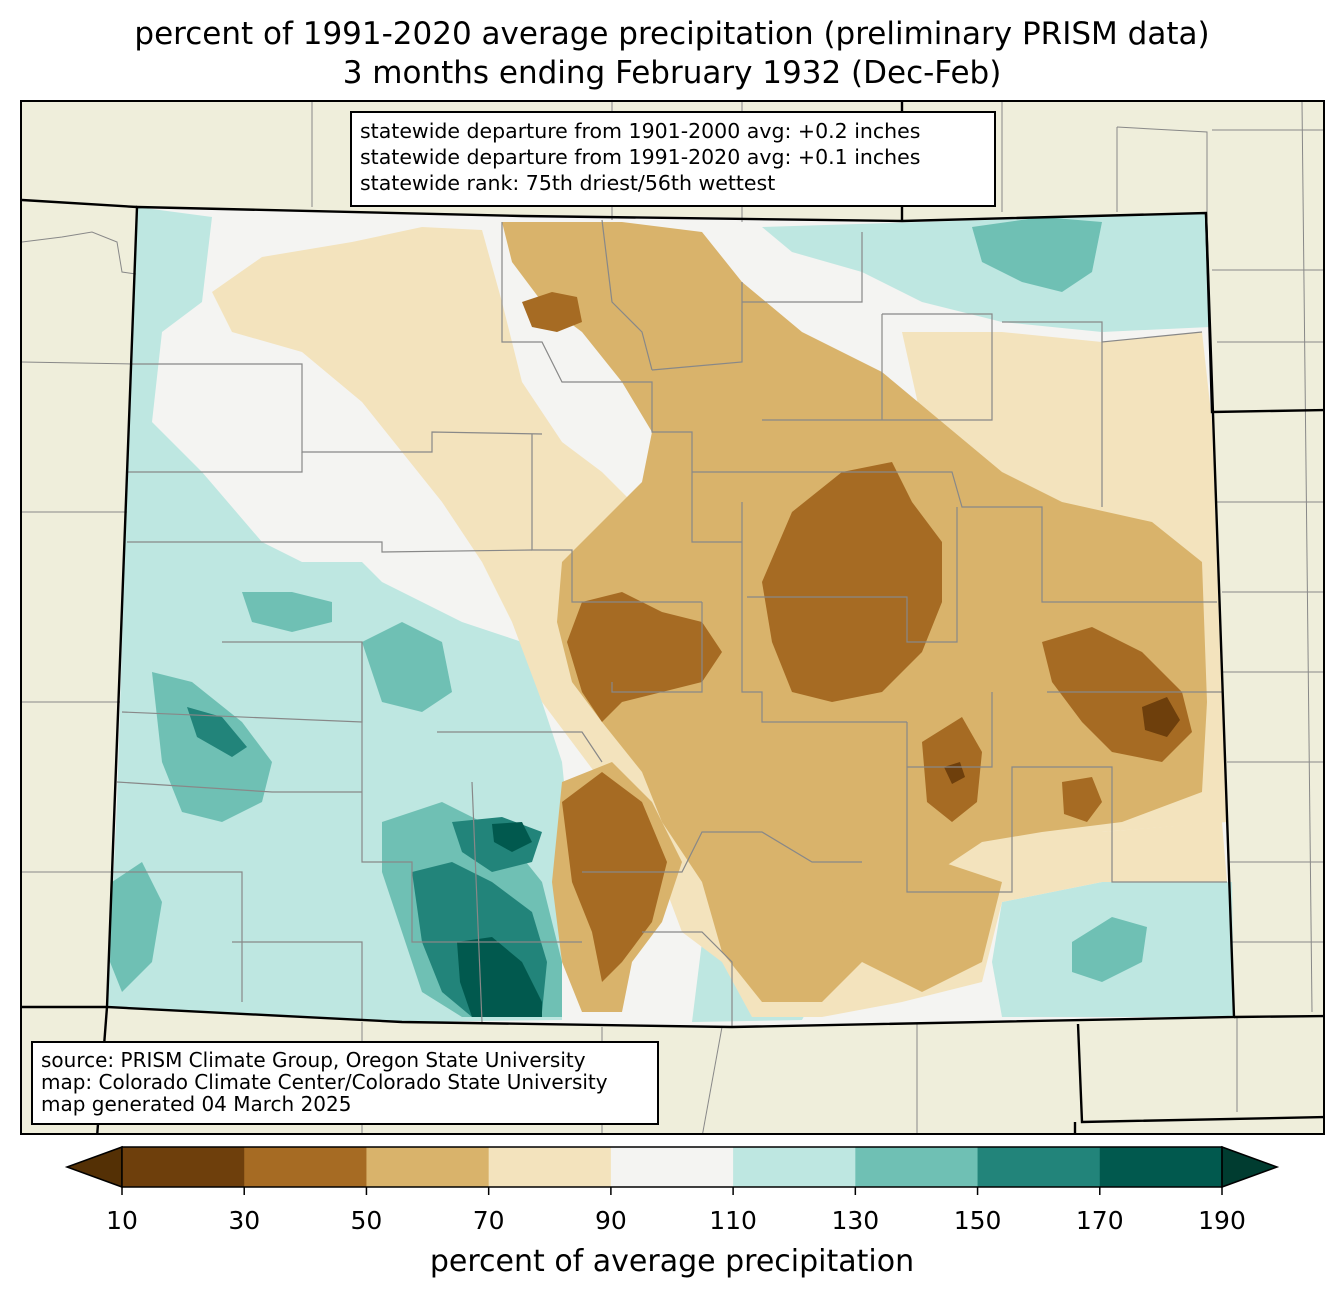  Describe the element at coordinates (610, 1220) in the screenshot. I see `colorbar-tick-label: 90` at that location.